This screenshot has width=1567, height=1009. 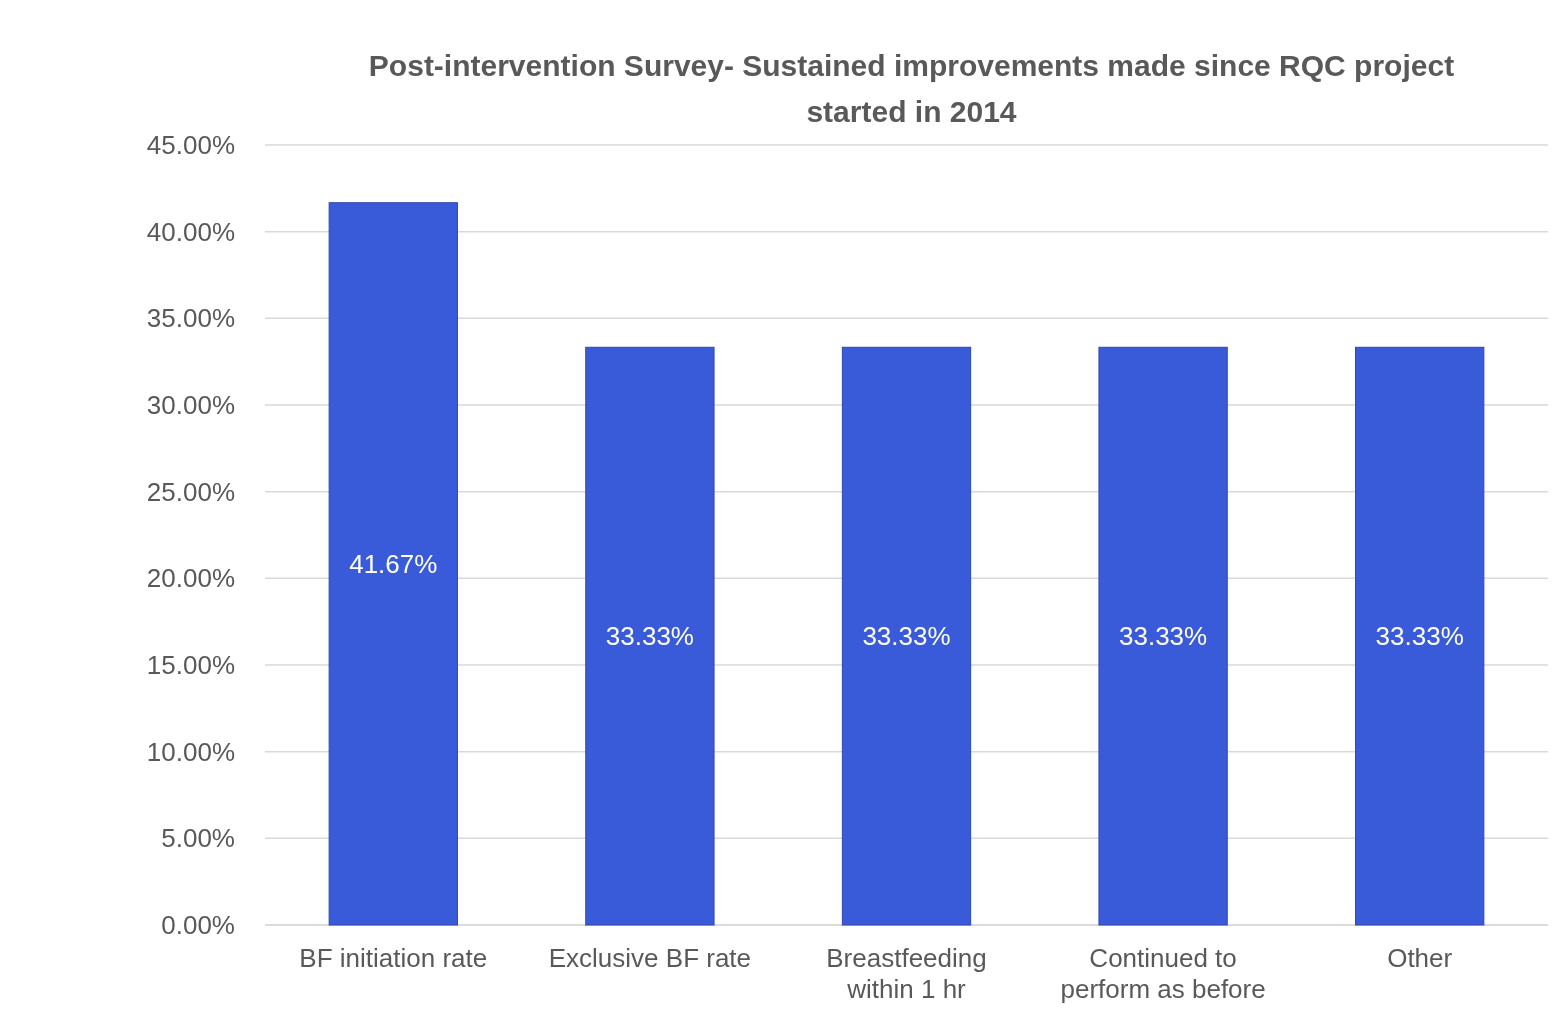 What do you see at coordinates (190, 578) in the screenshot?
I see `y-tick-label: 20.00%` at bounding box center [190, 578].